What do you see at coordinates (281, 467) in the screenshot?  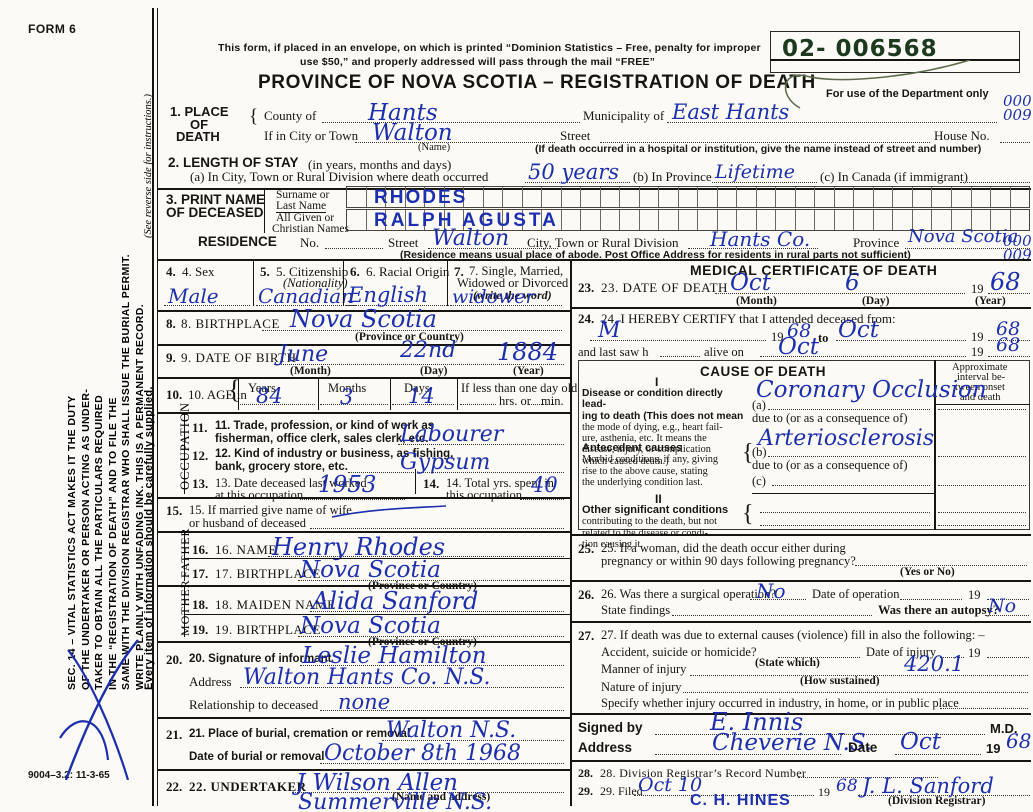 I see `industry-label-2: bank, grocery store, etc.` at bounding box center [281, 467].